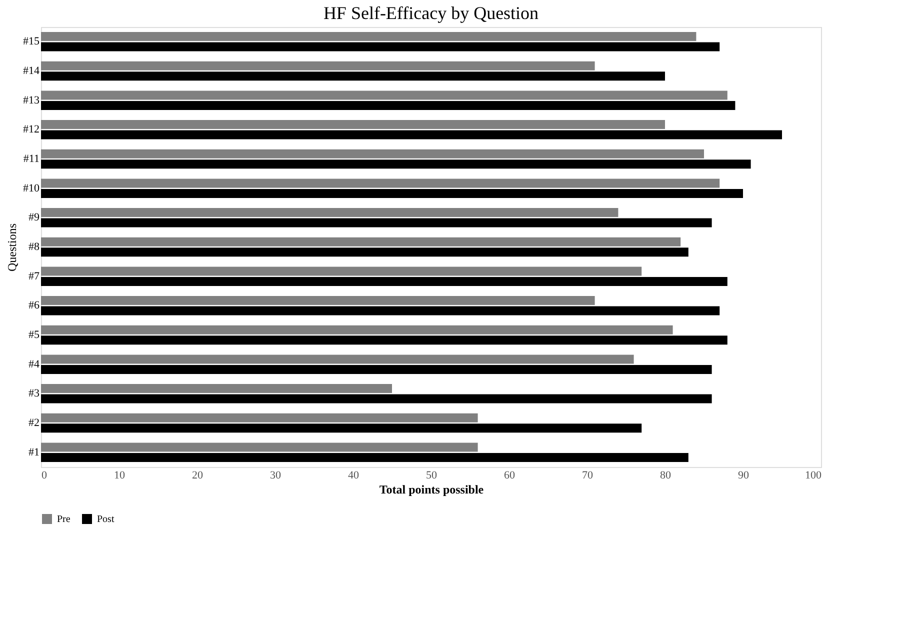 Image resolution: width=920 pixels, height=628 pixels. What do you see at coordinates (432, 476) in the screenshot?
I see `x-tick-label: 50` at bounding box center [432, 476].